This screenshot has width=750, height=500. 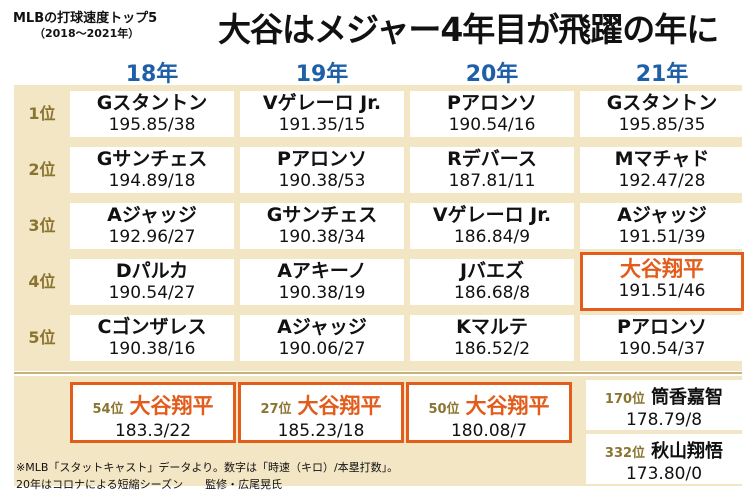 What do you see at coordinates (322, 293) in the screenshot?
I see `player-stat: 190.38/19` at bounding box center [322, 293].